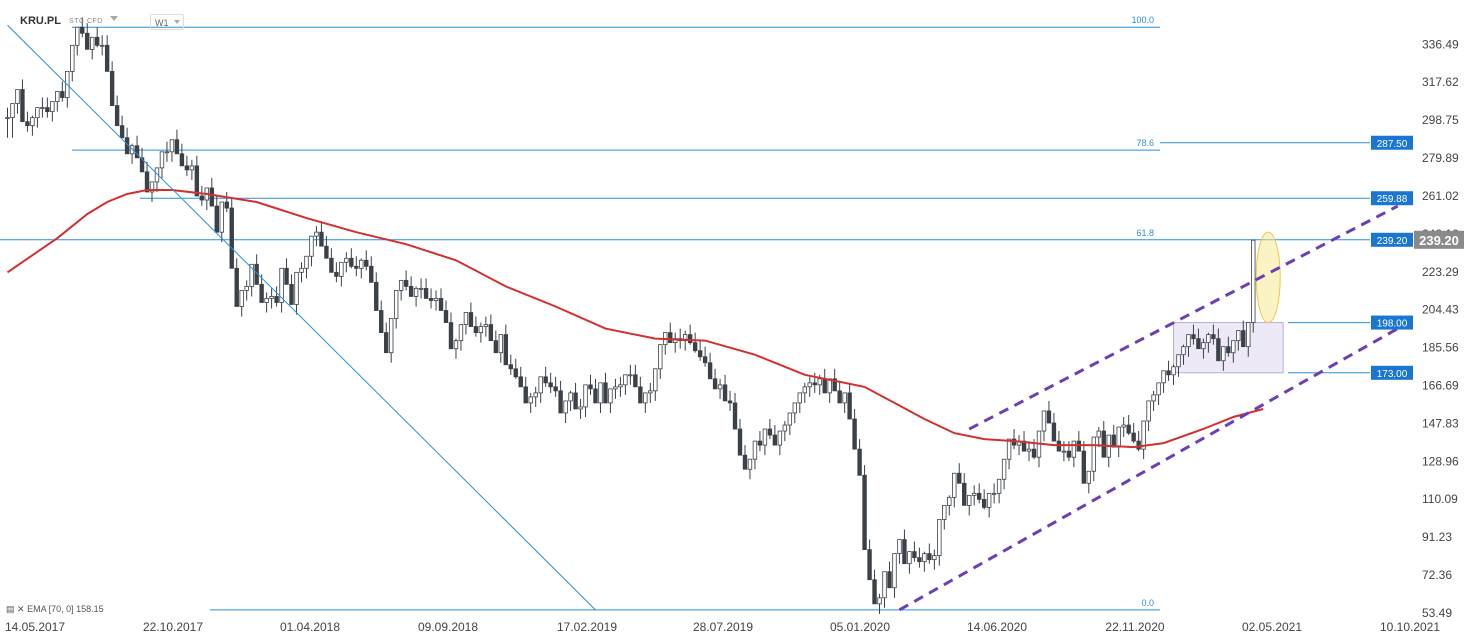 This screenshot has width=1482, height=643. Describe the element at coordinates (1392, 199) in the screenshot. I see `price-level-value: 259.88` at that location.